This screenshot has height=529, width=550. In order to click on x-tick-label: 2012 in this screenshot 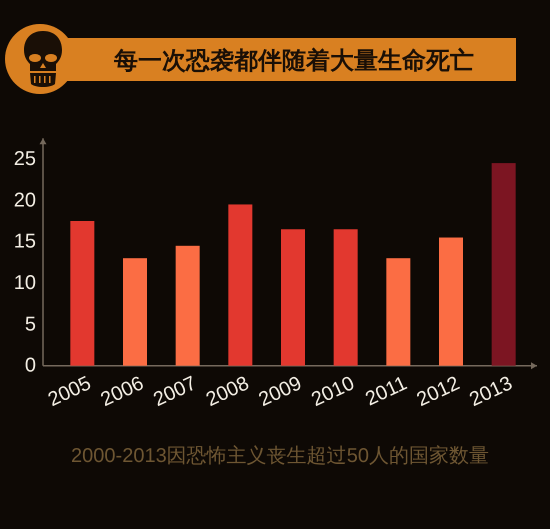, I will do `click(438, 392)`.